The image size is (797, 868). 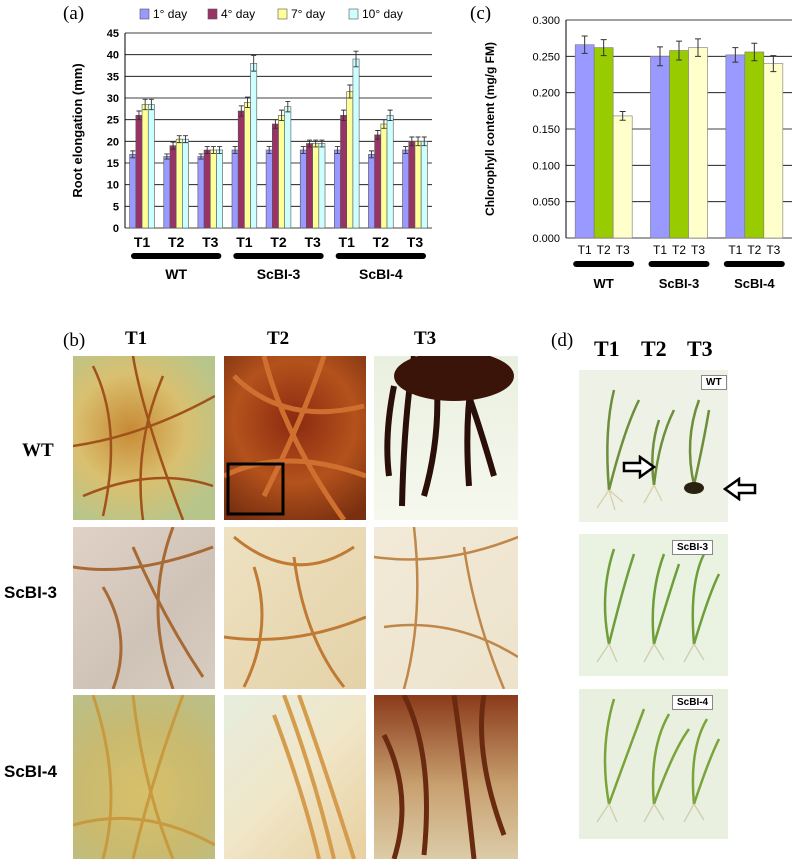 What do you see at coordinates (546, 57) in the screenshot?
I see `y-tick-label: 0.250` at bounding box center [546, 57].